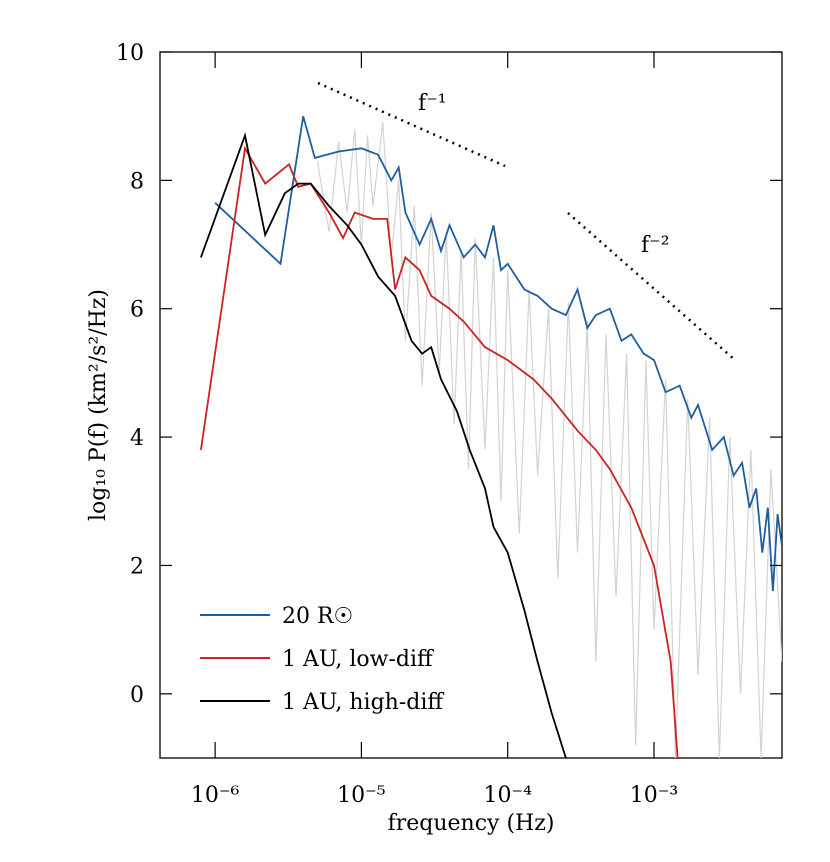  What do you see at coordinates (411, 124) in the screenshot?
I see `slope-guide` at bounding box center [411, 124].